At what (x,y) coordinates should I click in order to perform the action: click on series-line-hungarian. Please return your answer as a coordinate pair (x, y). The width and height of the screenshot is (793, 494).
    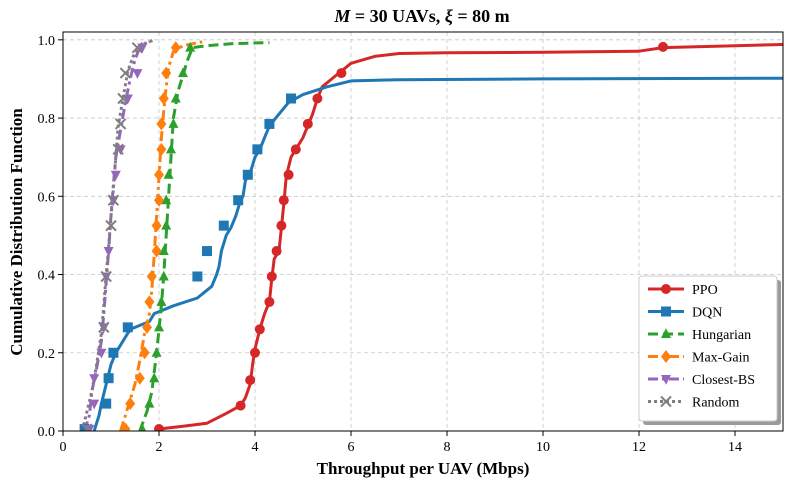
    Looking at the image, I should click on (204, 236).